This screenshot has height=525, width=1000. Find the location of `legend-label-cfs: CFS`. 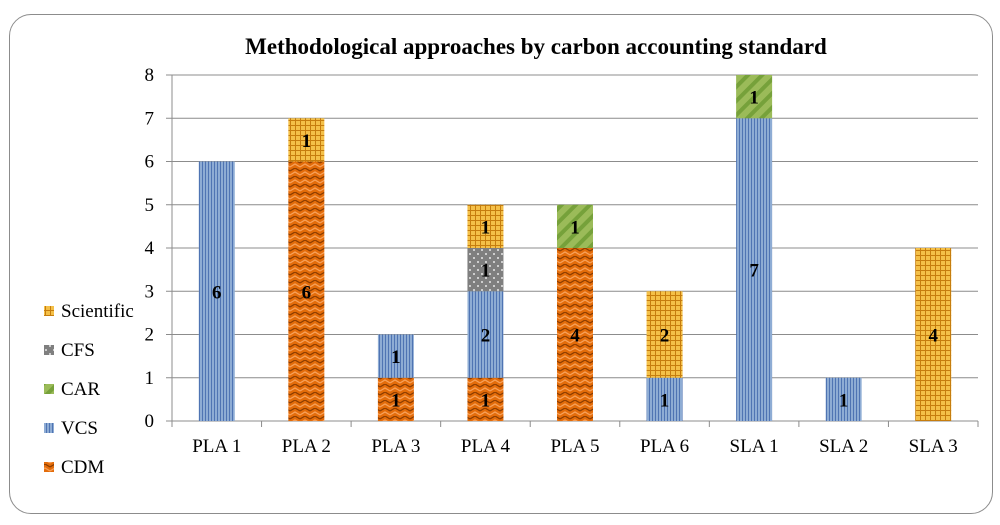

legend-label-cfs: CFS is located at coordinates (78, 350).